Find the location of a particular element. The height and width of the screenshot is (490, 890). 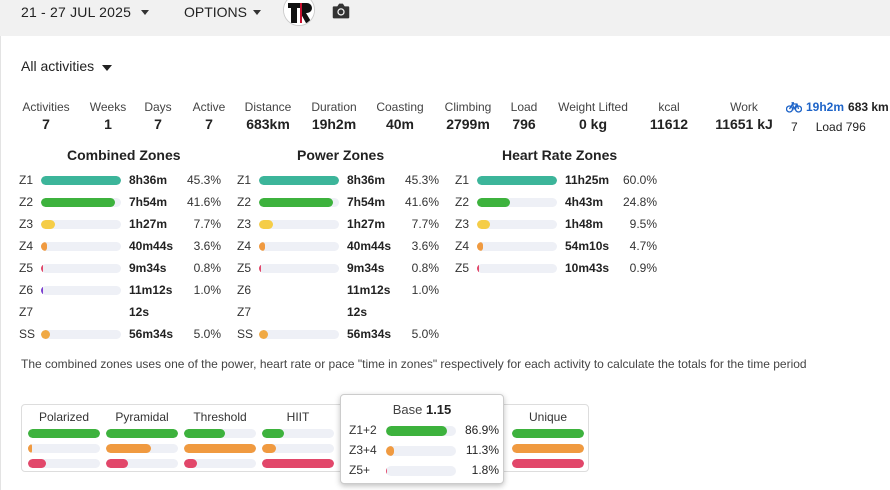

zone-label: Z2 is located at coordinates (462, 202).